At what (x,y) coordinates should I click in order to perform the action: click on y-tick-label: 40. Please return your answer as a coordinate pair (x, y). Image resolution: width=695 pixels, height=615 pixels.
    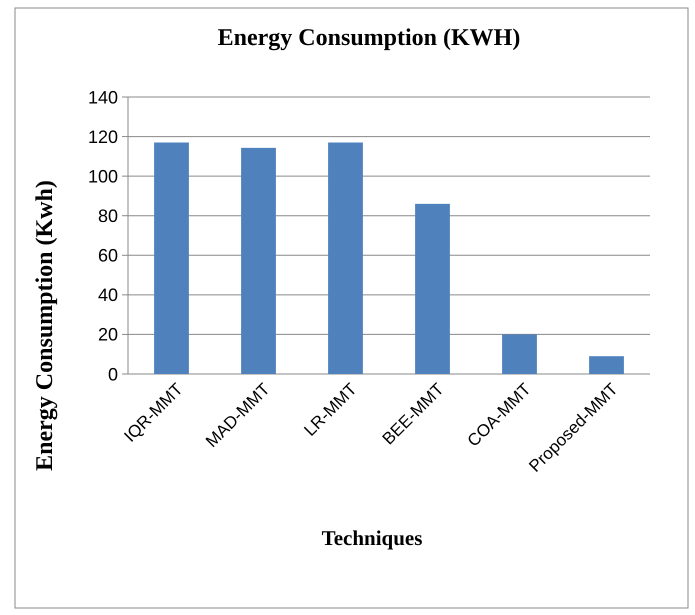
    Looking at the image, I should click on (108, 295).